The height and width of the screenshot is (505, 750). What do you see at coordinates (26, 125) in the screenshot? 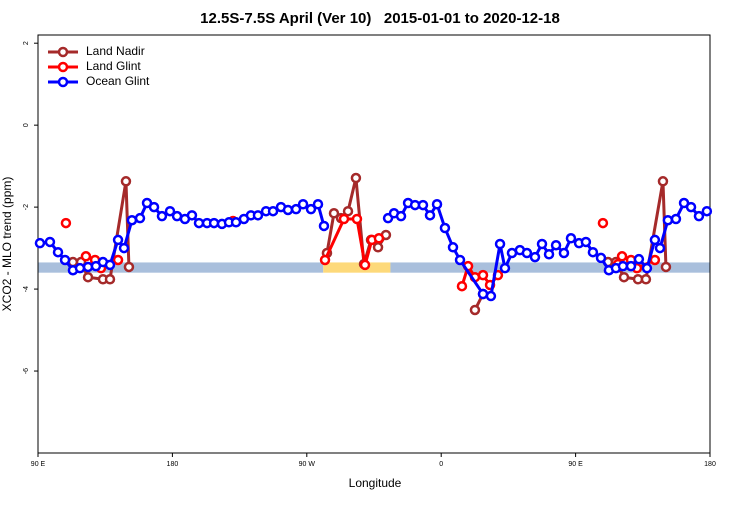
I see `y-tick-label: 0` at bounding box center [26, 125].